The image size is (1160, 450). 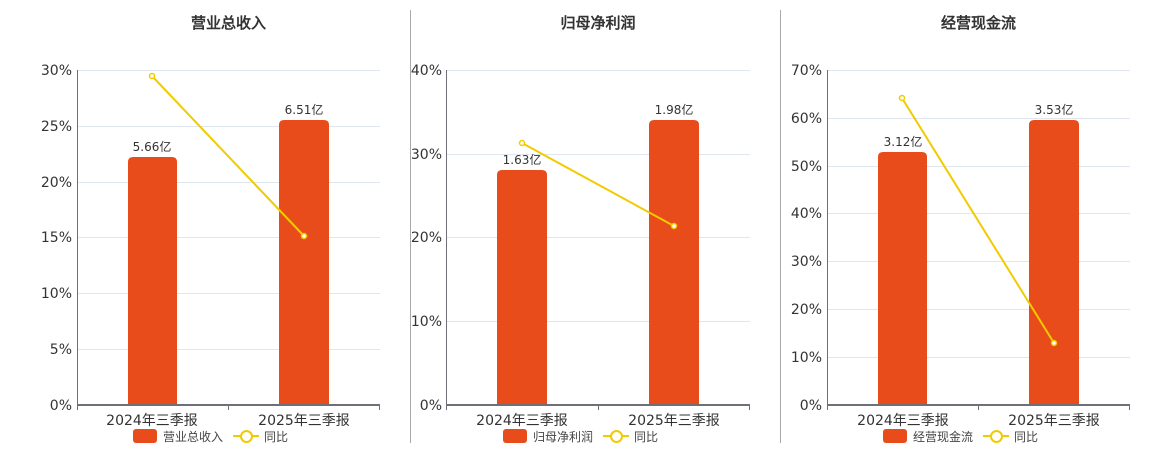 I want to click on svg-text: 1.98亿, so click(x=674, y=109).